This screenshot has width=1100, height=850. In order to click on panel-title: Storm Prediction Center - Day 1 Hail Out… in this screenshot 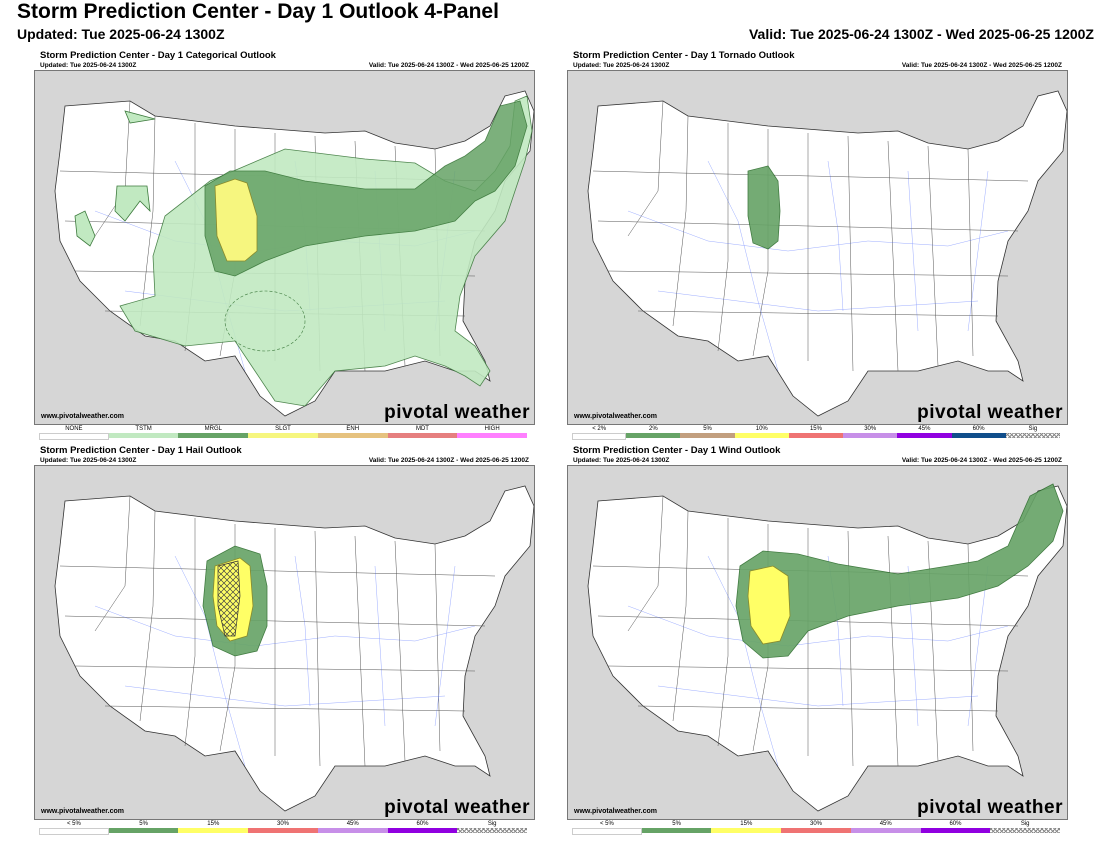, I will do `click(141, 450)`.